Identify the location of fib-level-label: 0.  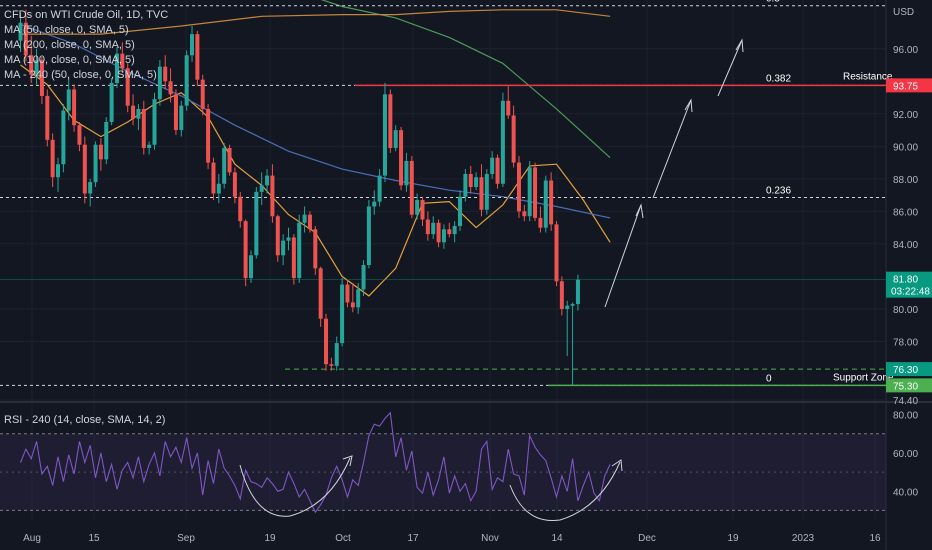
(769, 378).